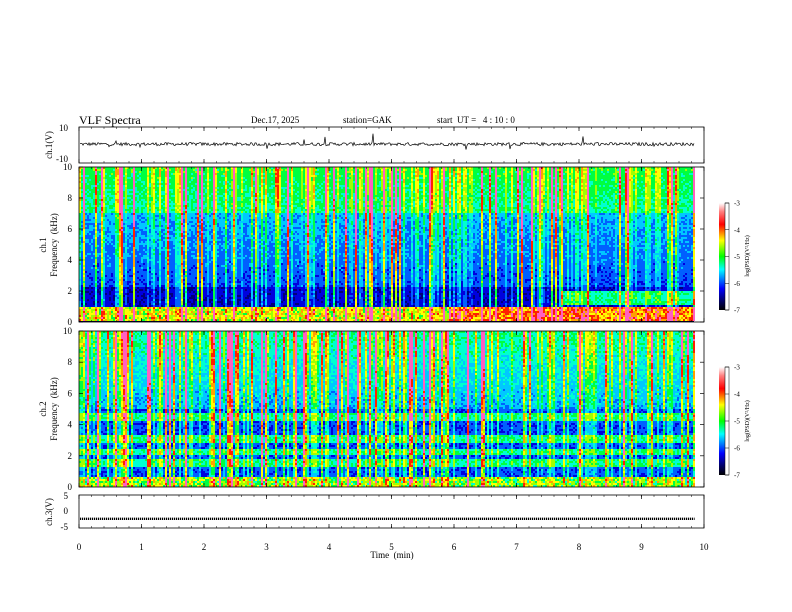 The width and height of the screenshot is (792, 612). I want to click on ch1-ytick-10: 10, so click(64, 128).